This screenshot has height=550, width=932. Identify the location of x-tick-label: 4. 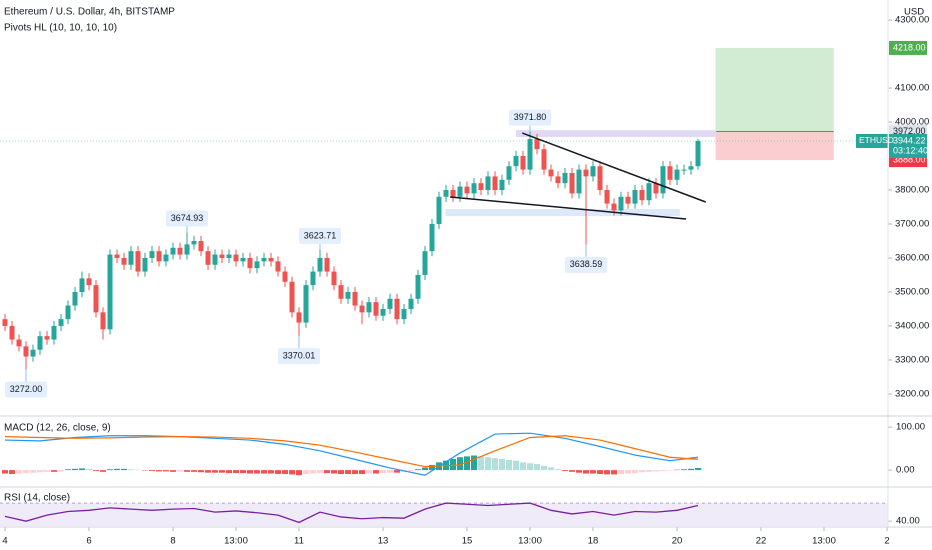
(4, 541).